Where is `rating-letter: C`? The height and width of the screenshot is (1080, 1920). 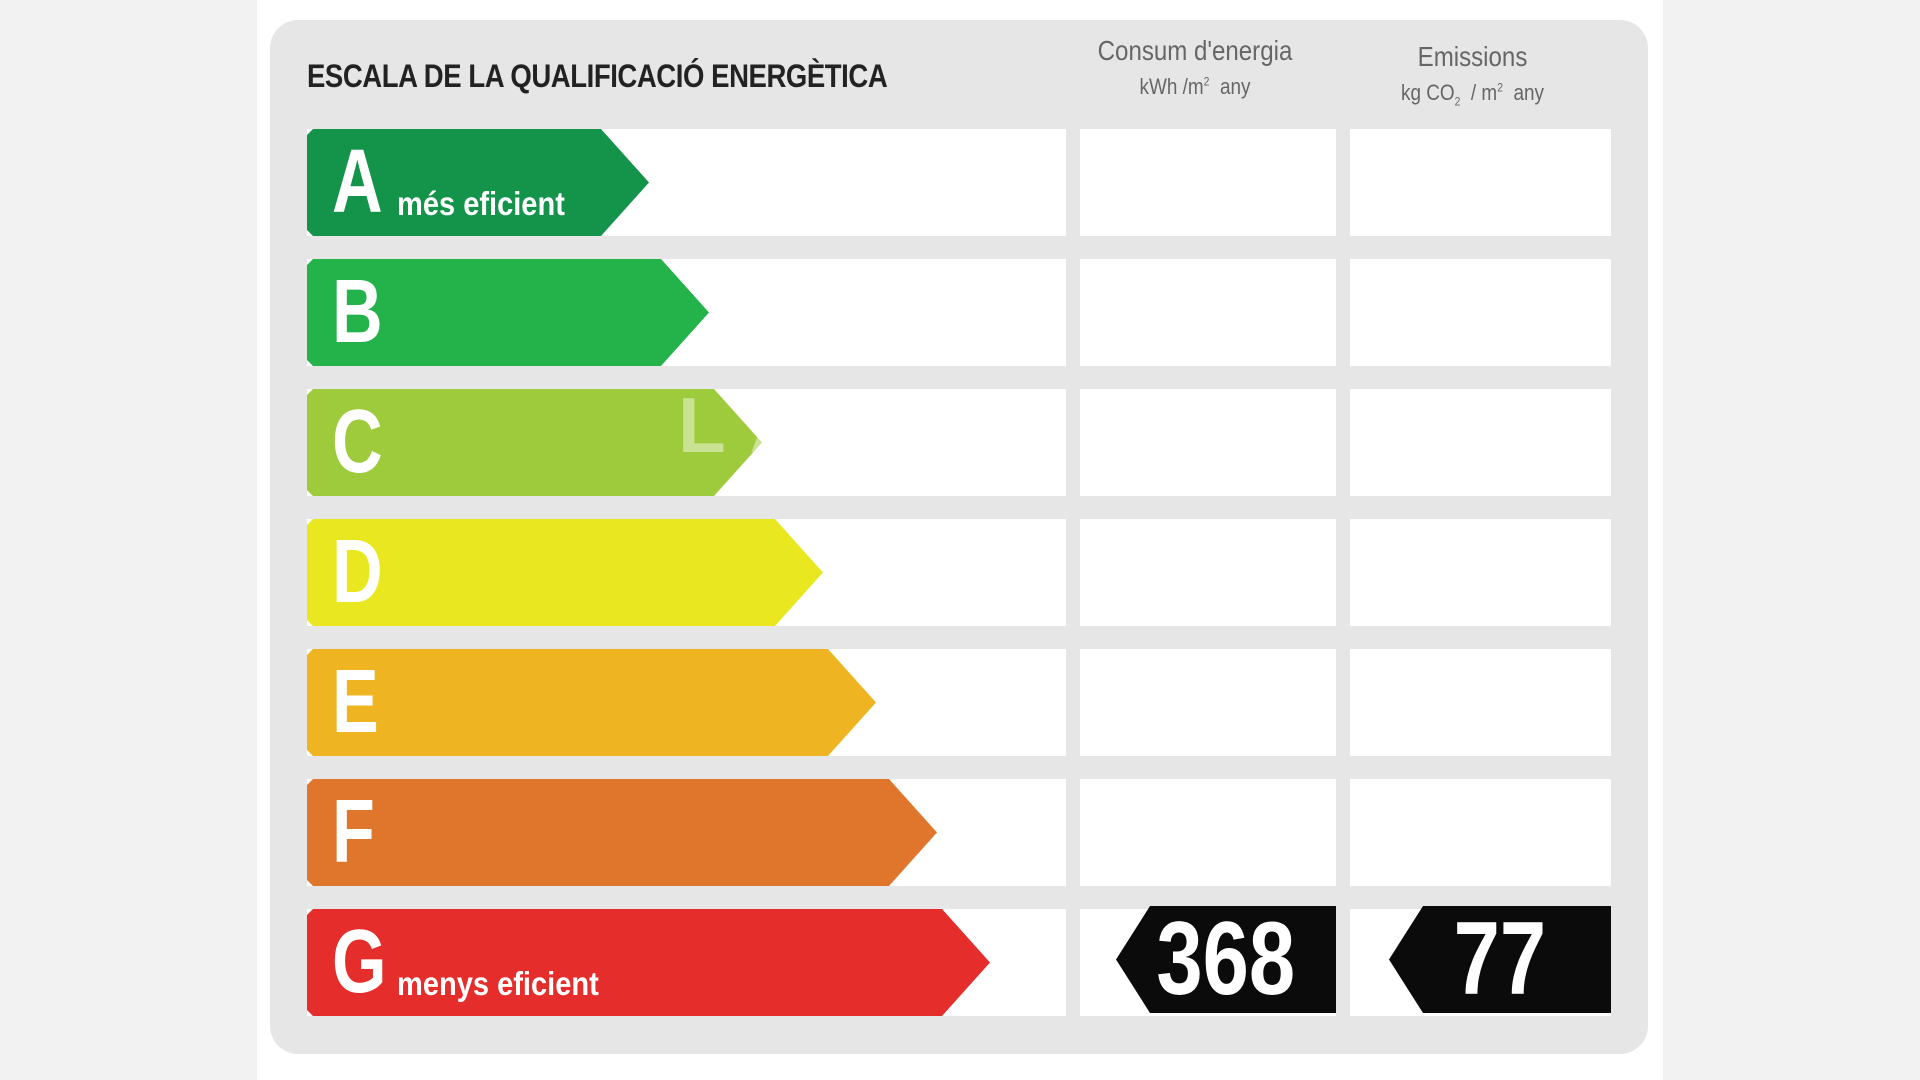
rating-letter: C is located at coordinates (357, 442).